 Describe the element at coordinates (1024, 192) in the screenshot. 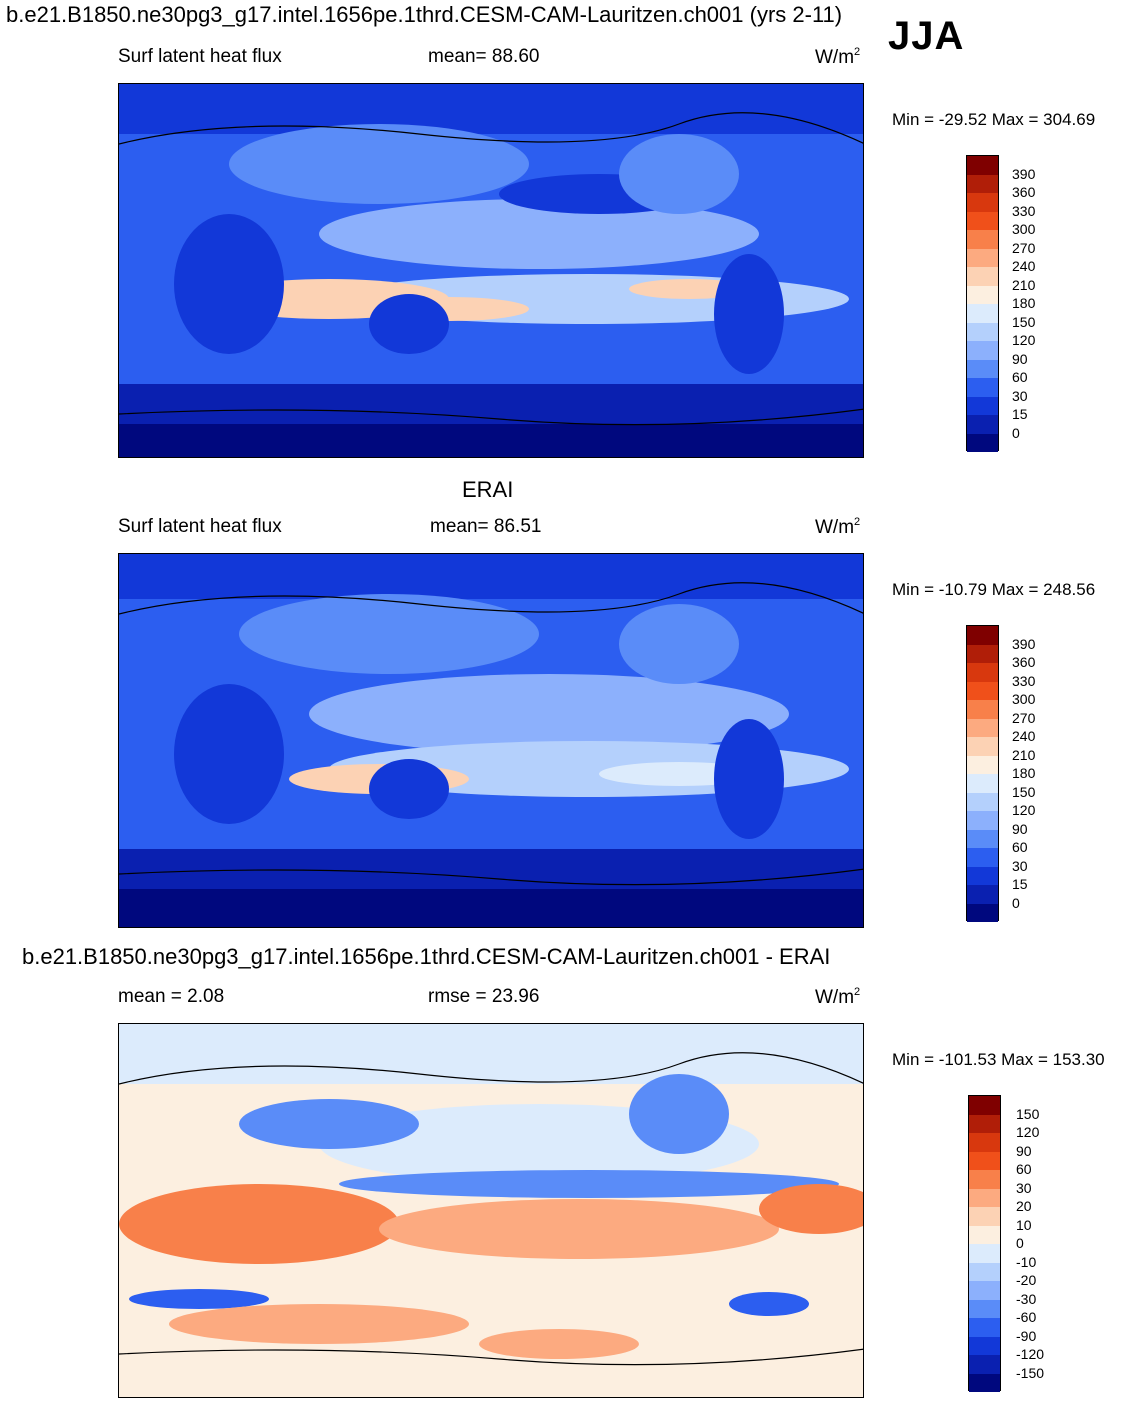

I see `colorbar-tick-label: 360` at that location.